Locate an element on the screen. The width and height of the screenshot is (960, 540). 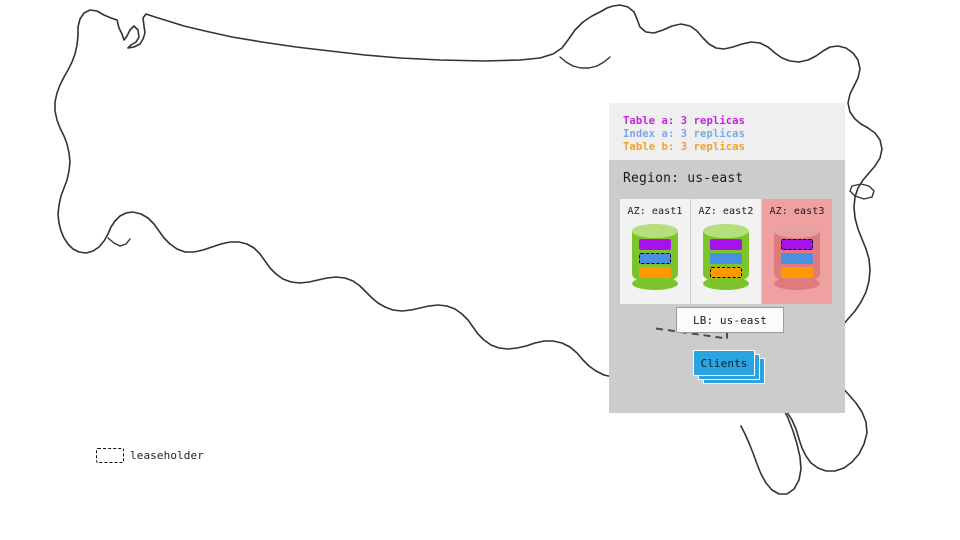
load-balancer-box: LB: us-east is located at coordinates (730, 320).